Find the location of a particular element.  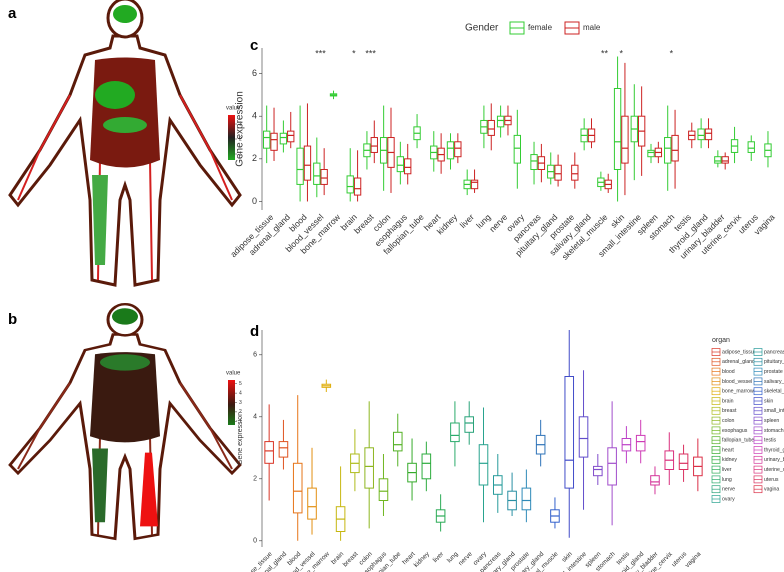

legend-tick-label: 5 is located at coordinates (240, 384).